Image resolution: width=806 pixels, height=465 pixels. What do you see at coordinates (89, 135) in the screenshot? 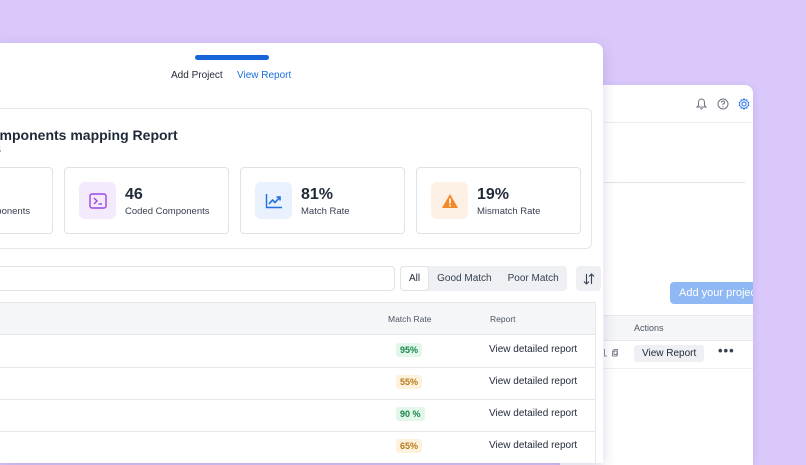
I see `report-title: omponents mapping Report` at bounding box center [89, 135].